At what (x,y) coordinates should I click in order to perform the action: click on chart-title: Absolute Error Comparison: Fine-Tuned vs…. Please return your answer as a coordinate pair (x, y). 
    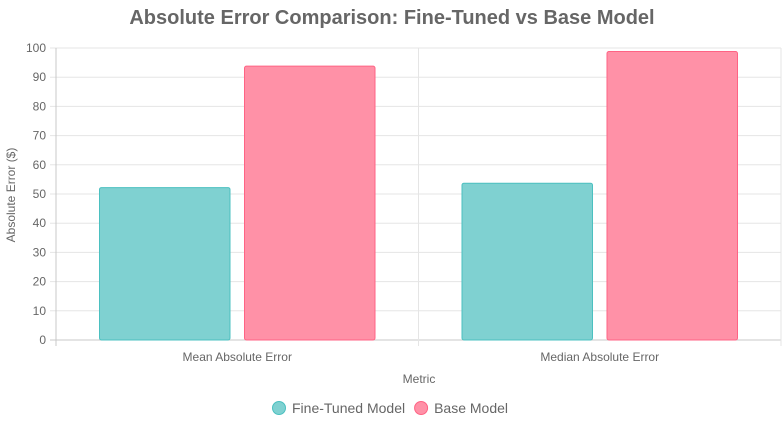
    Looking at the image, I should click on (391, 18).